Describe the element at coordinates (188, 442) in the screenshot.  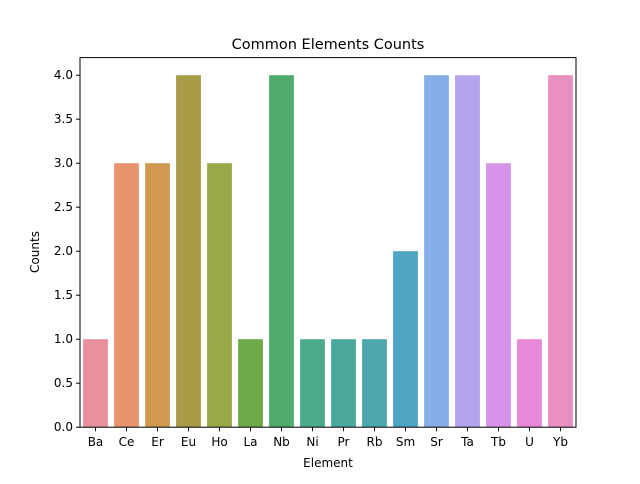
I see `x-tick-label: Eu` at that location.